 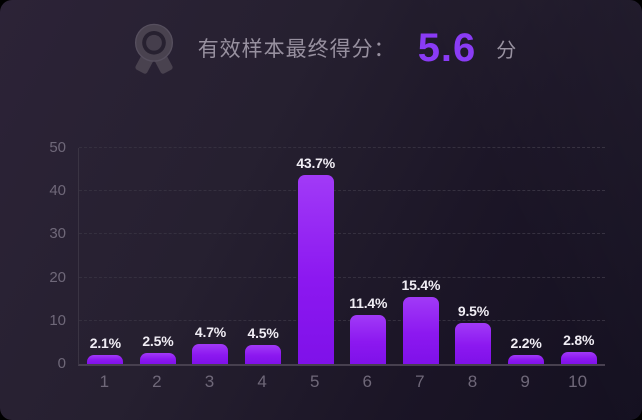 What do you see at coordinates (506, 50) in the screenshot?
I see `score-unit: 分` at bounding box center [506, 50].